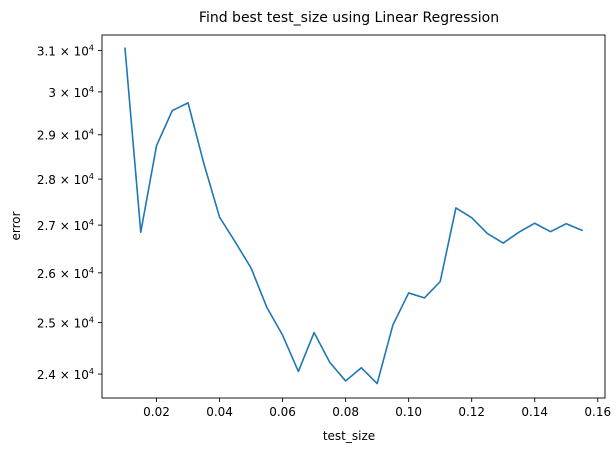  Describe the element at coordinates (65, 225) in the screenshot. I see `y-tick-label: 2.7 × 104` at that location.